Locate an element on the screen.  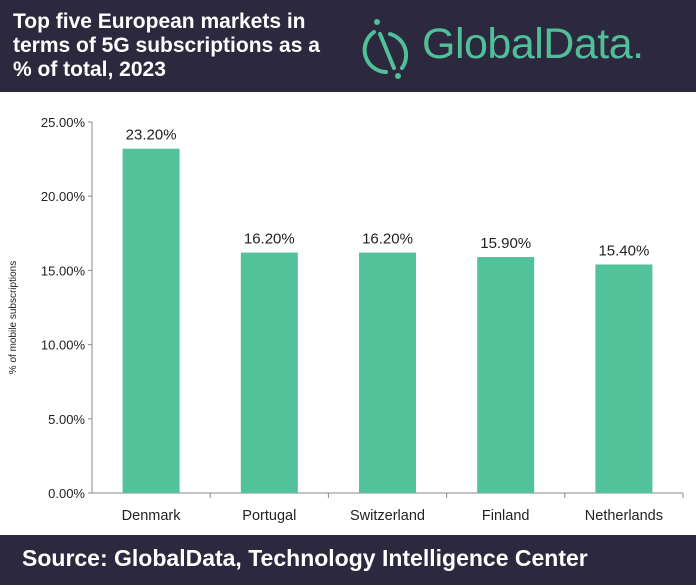
y-axis-title: % of mobile subscriptions is located at coordinates (13, 317).